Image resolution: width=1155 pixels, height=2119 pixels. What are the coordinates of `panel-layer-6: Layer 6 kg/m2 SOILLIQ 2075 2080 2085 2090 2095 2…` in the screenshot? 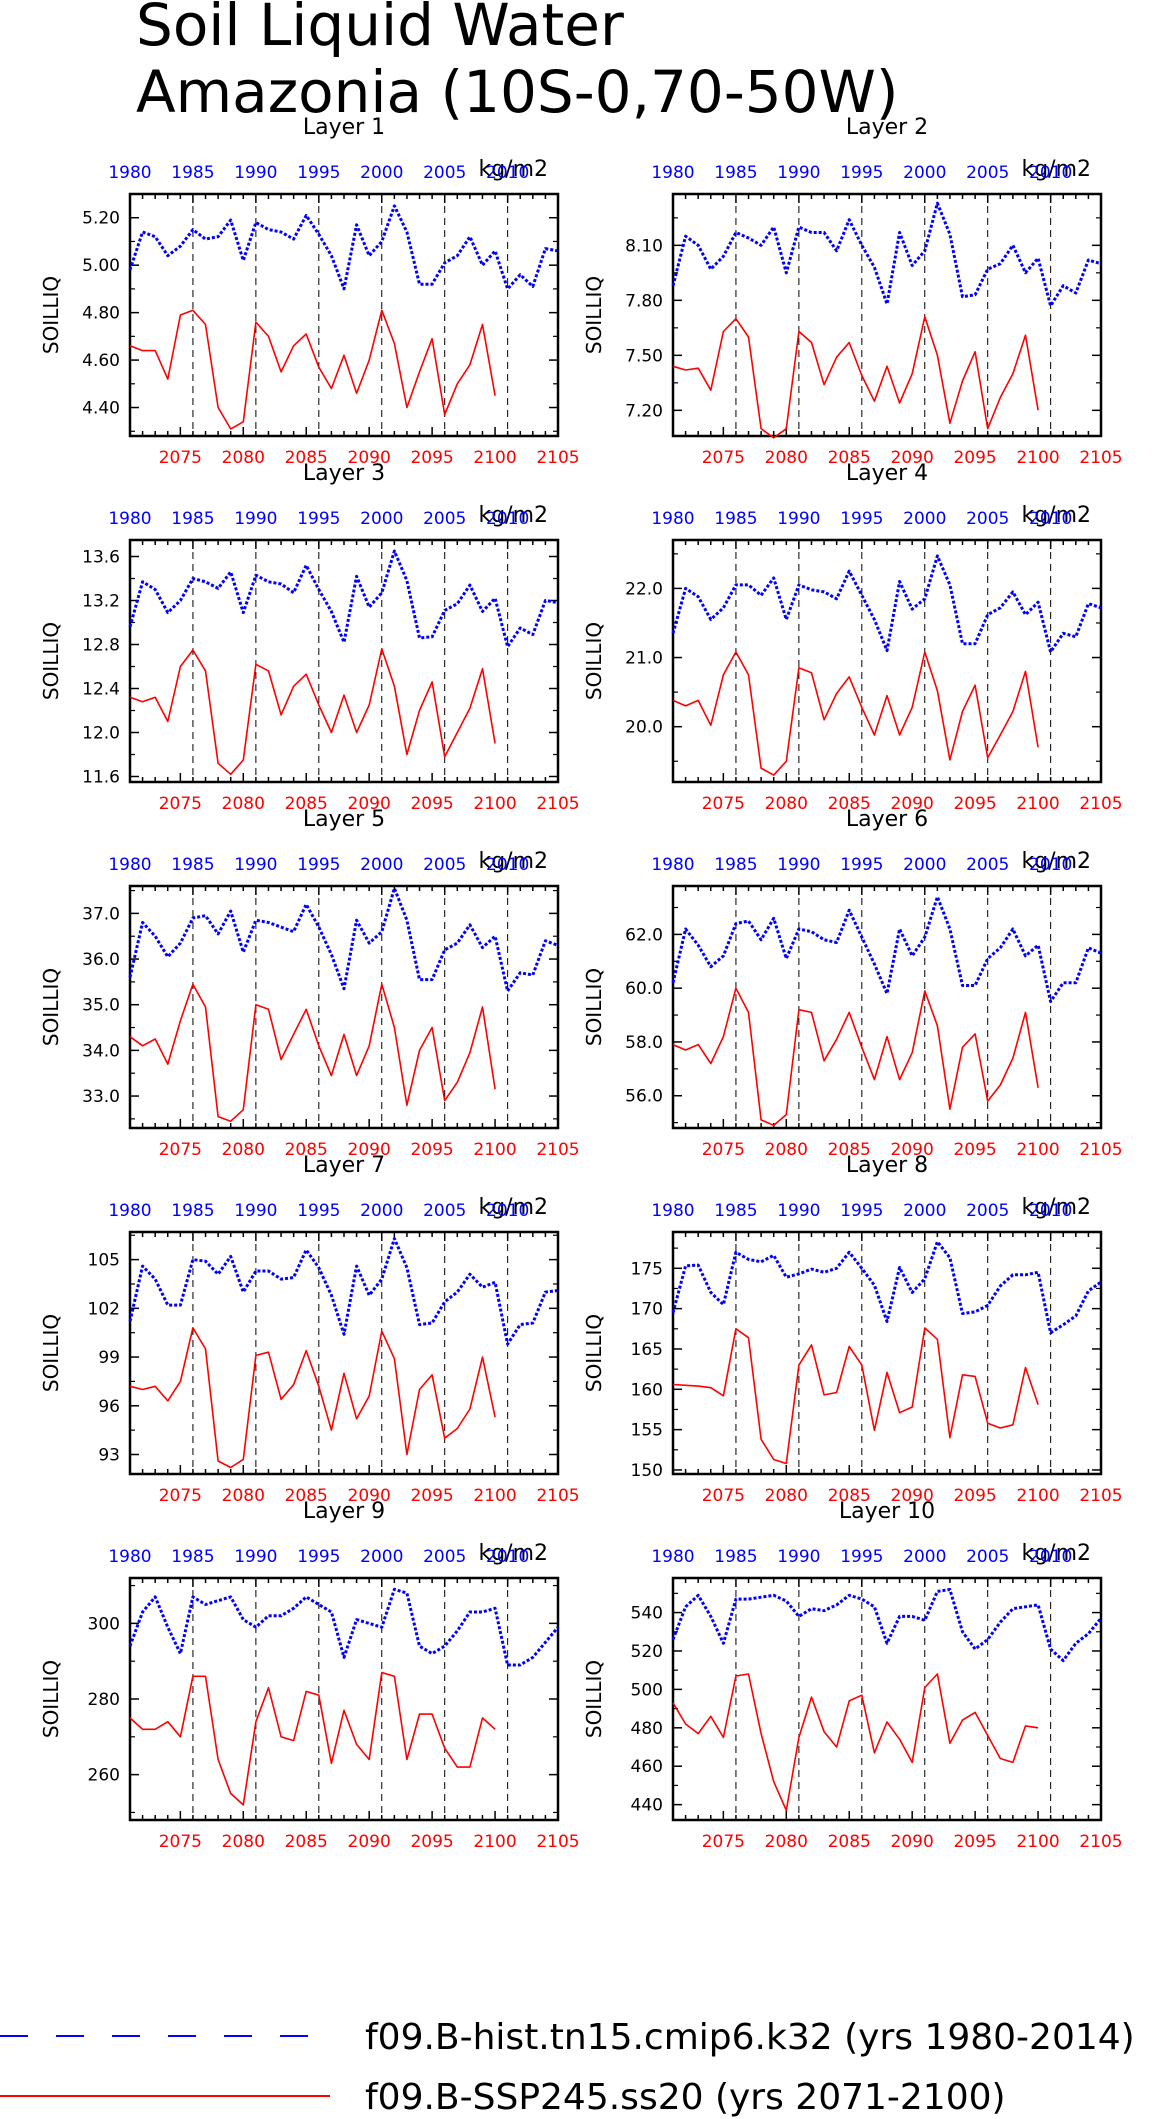 It's located at (852, 983).